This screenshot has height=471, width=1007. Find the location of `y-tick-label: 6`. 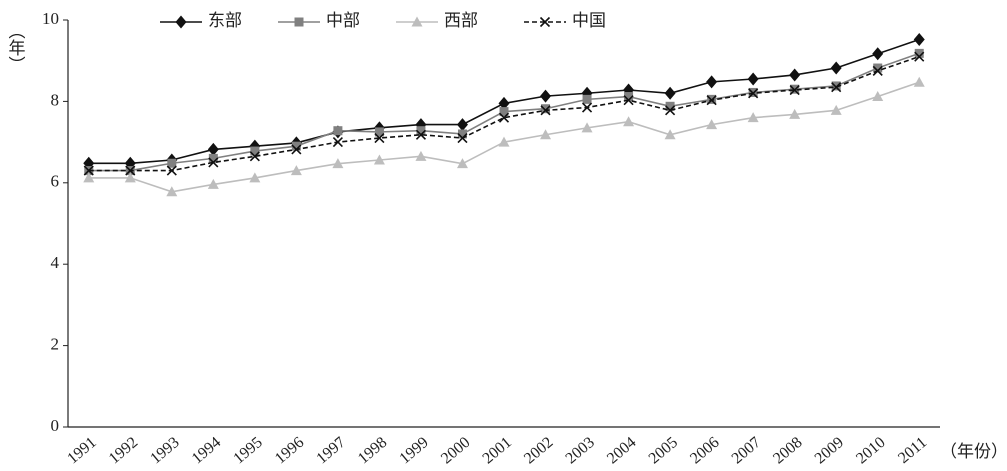

y-tick-label: 6 is located at coordinates (55, 181).